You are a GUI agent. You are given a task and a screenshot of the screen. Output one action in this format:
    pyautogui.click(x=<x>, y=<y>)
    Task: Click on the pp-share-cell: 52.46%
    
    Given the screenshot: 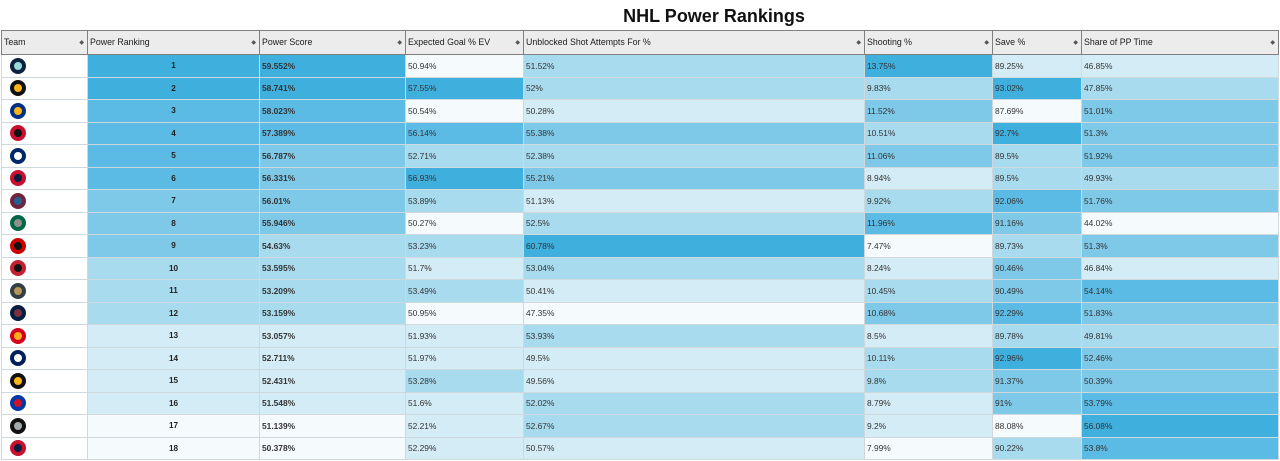 What is the action you would take?
    pyautogui.click(x=1180, y=358)
    